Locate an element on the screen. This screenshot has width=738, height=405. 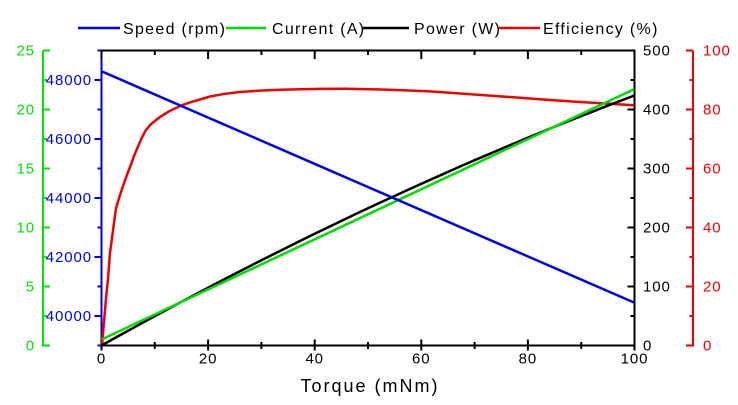
svg-text: Power (W) is located at coordinates (457, 29).